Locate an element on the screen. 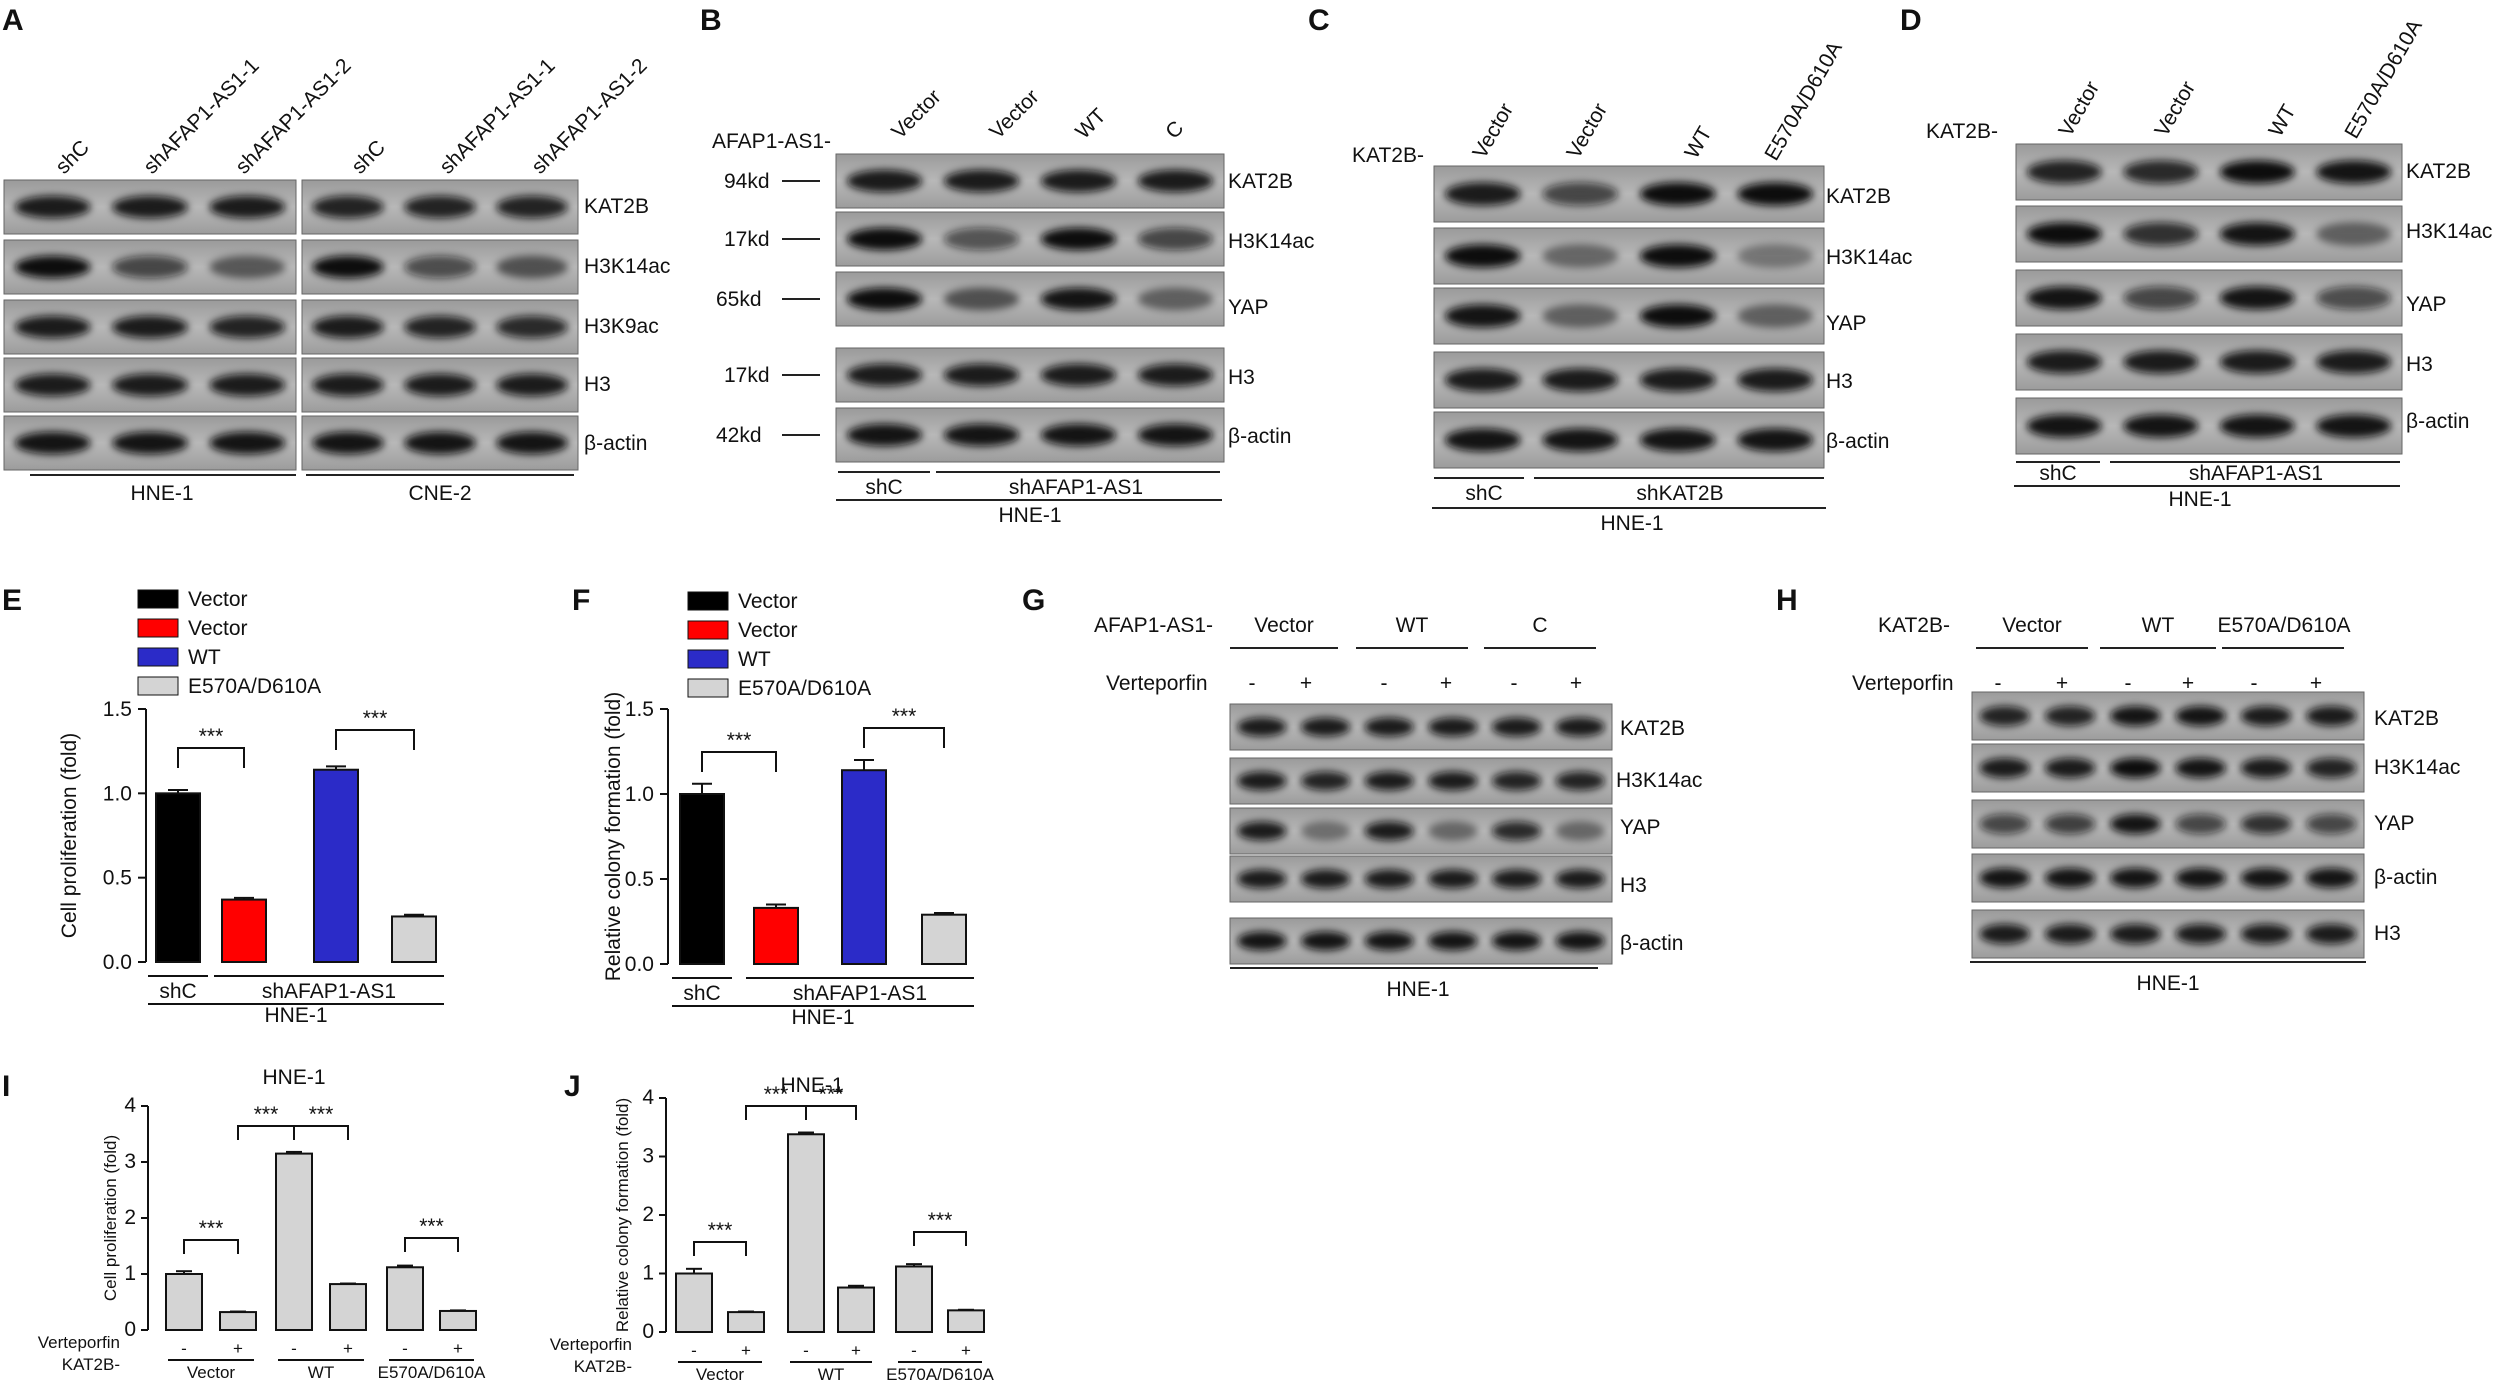  lane-label: WT is located at coordinates (1698, 143).